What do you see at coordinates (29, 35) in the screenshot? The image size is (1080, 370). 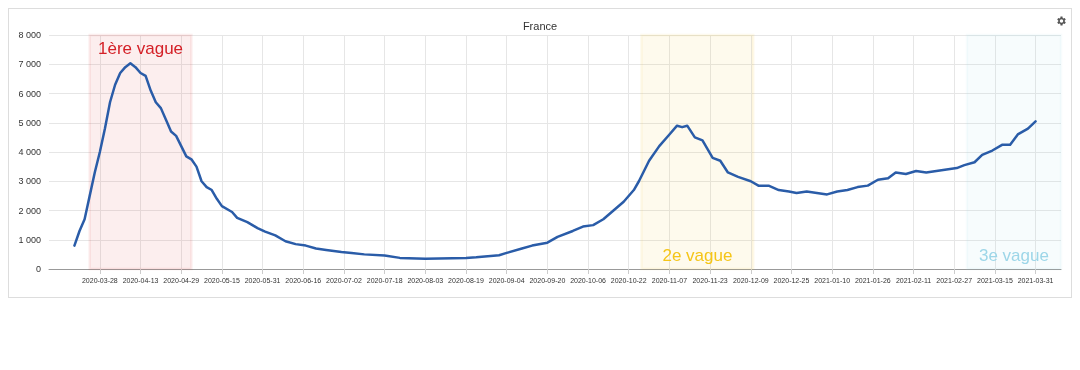 I see `y-tick-label: 8 000` at bounding box center [29, 35].